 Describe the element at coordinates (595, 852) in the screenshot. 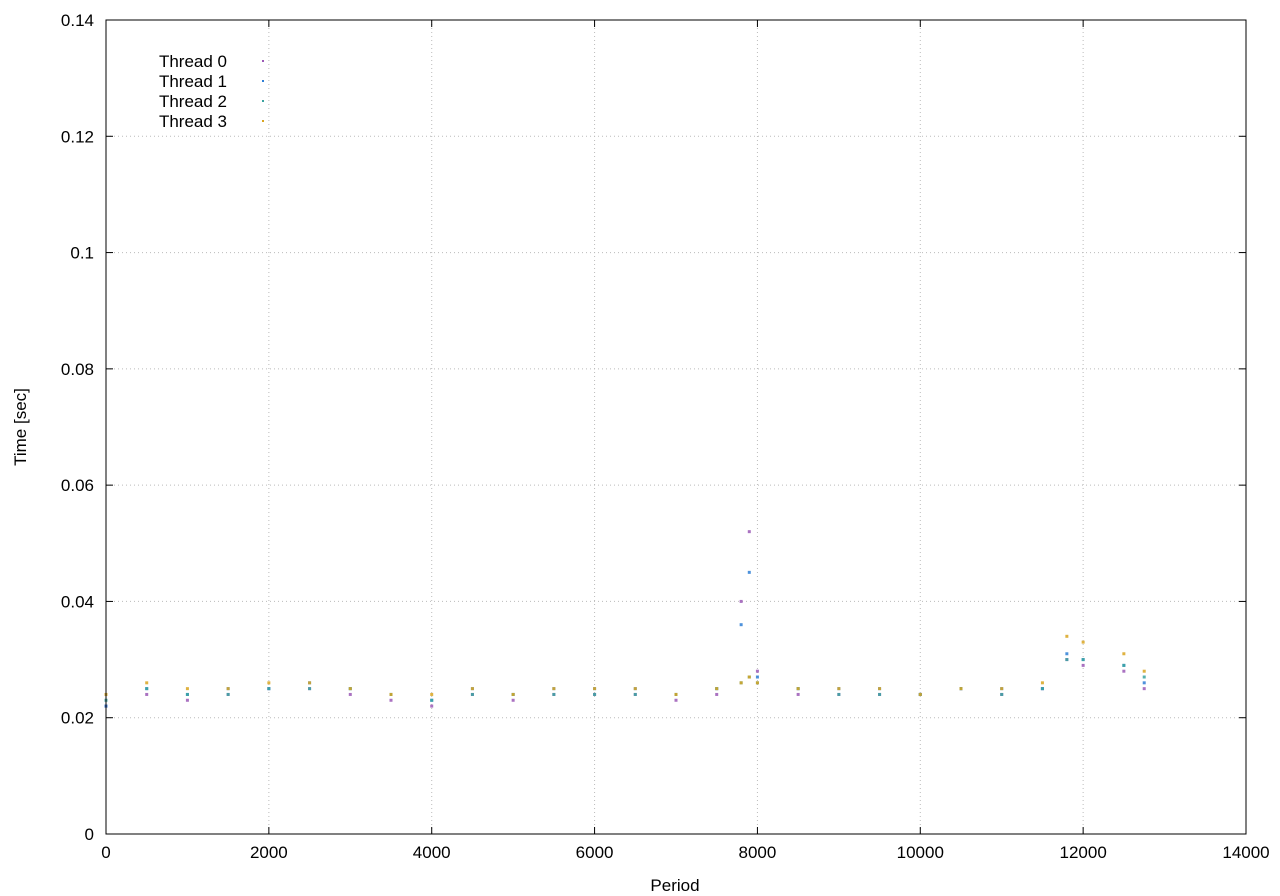

I see `x-tick-label: 6000` at that location.